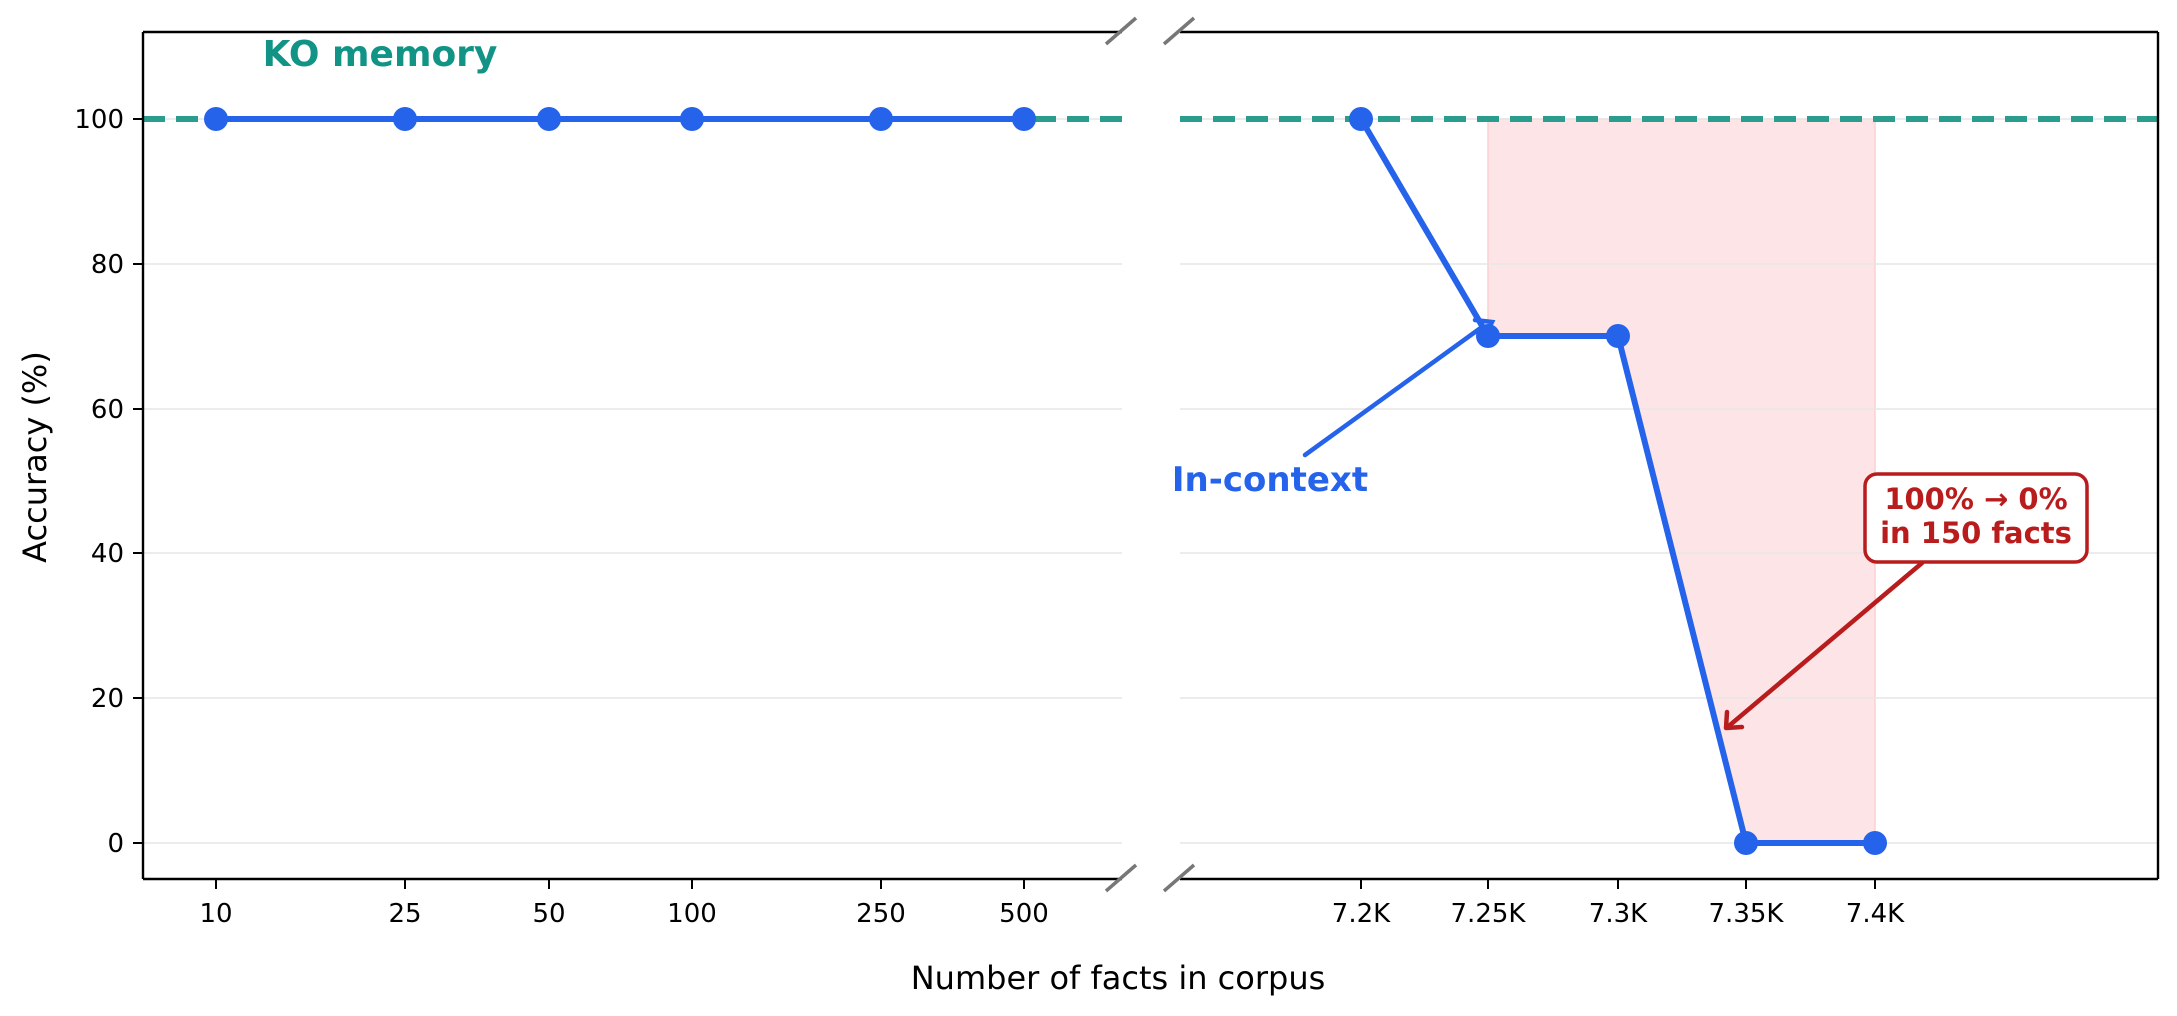  Describe the element at coordinates (1826, 644) in the screenshot. I see `drop-arrow` at that location.